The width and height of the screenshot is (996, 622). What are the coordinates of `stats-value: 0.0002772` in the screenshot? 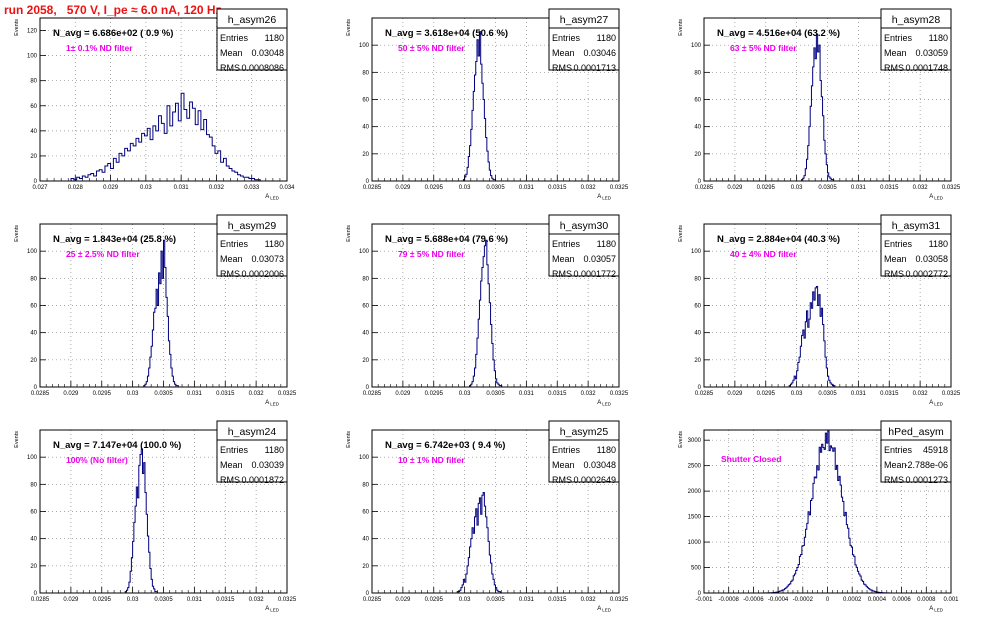 It's located at (926, 274).